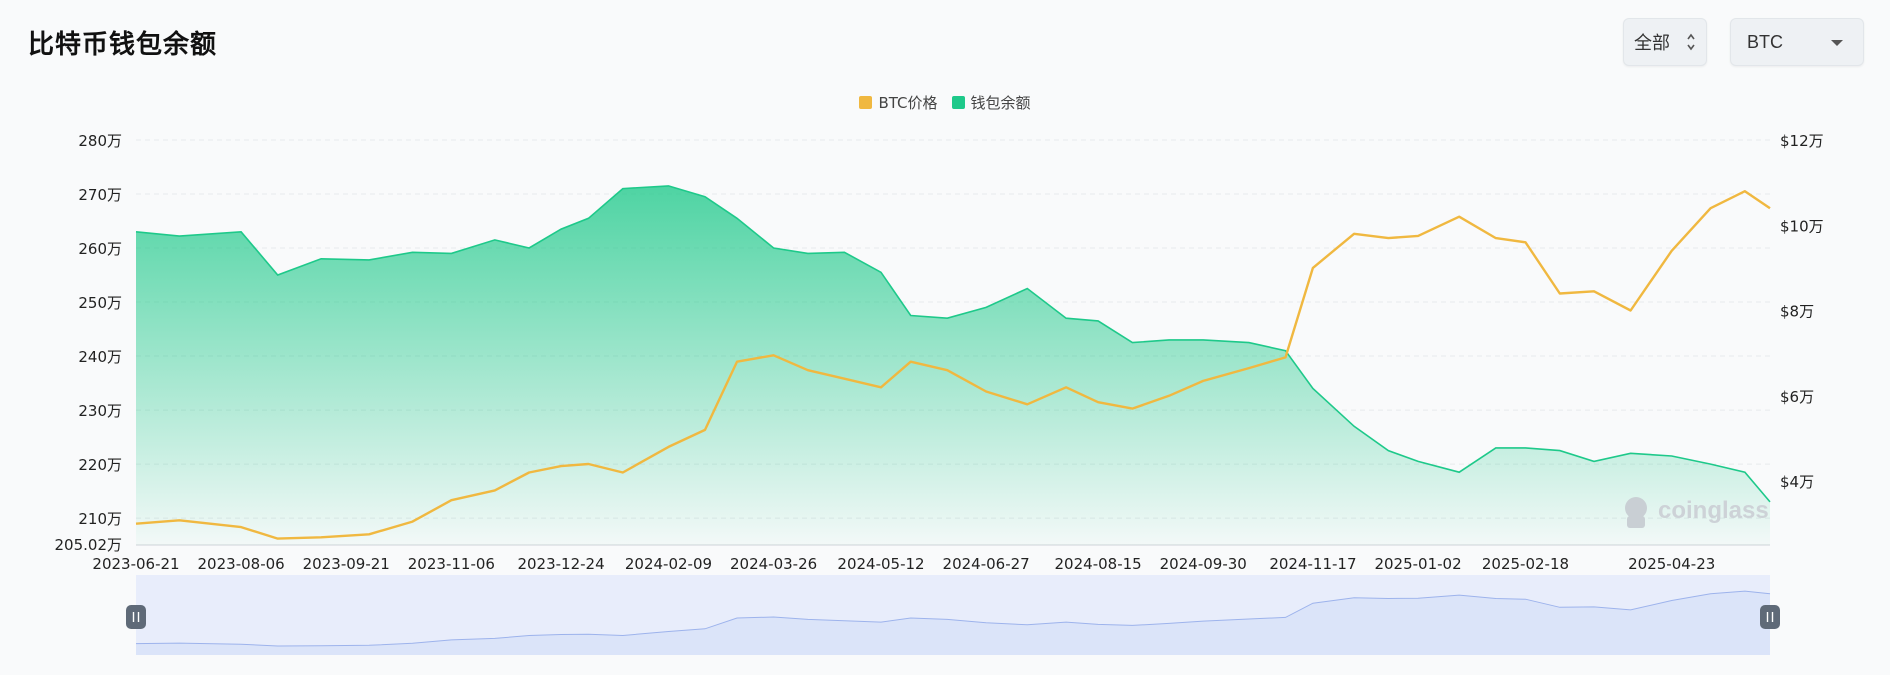 The width and height of the screenshot is (1890, 675). Describe the element at coordinates (1713, 510) in the screenshot. I see `watermark-text: coinglass` at that location.